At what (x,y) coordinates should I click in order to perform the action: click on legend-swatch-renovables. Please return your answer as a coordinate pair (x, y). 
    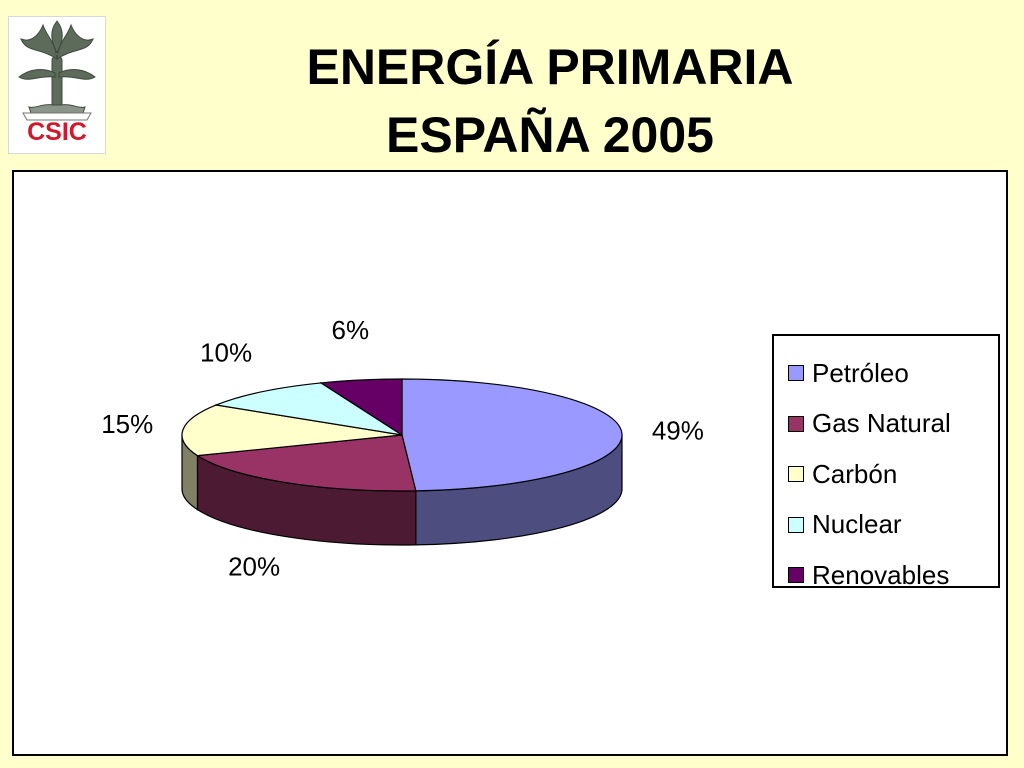
    Looking at the image, I should click on (796, 575).